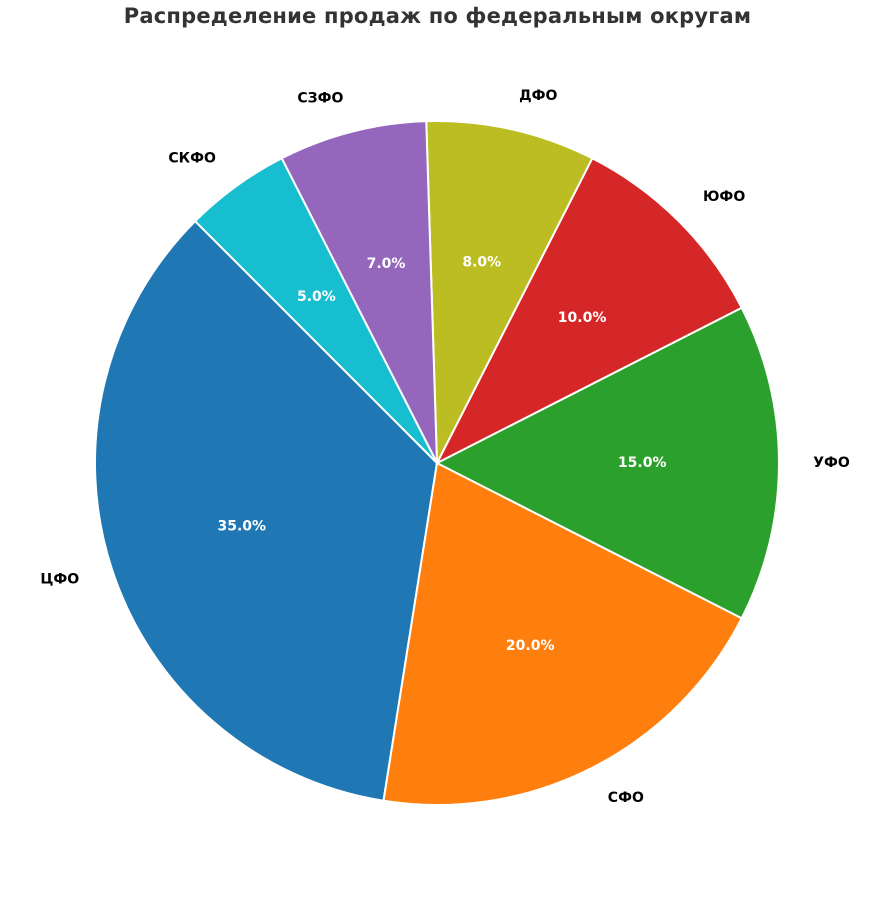 Image resolution: width=875 pixels, height=900 pixels. Describe the element at coordinates (320, 99) in the screenshot. I see `slice-category-label: СЗФО` at that location.